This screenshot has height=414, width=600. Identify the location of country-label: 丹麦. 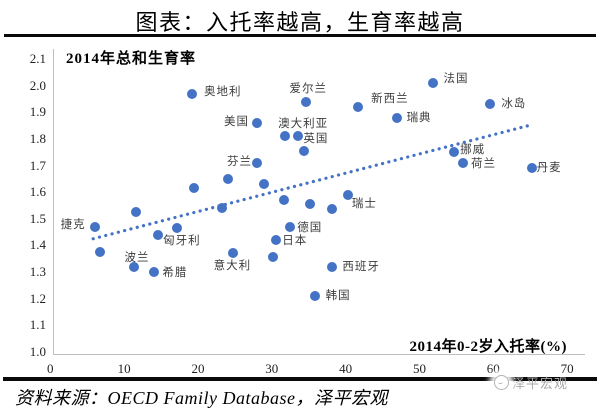
(549, 168).